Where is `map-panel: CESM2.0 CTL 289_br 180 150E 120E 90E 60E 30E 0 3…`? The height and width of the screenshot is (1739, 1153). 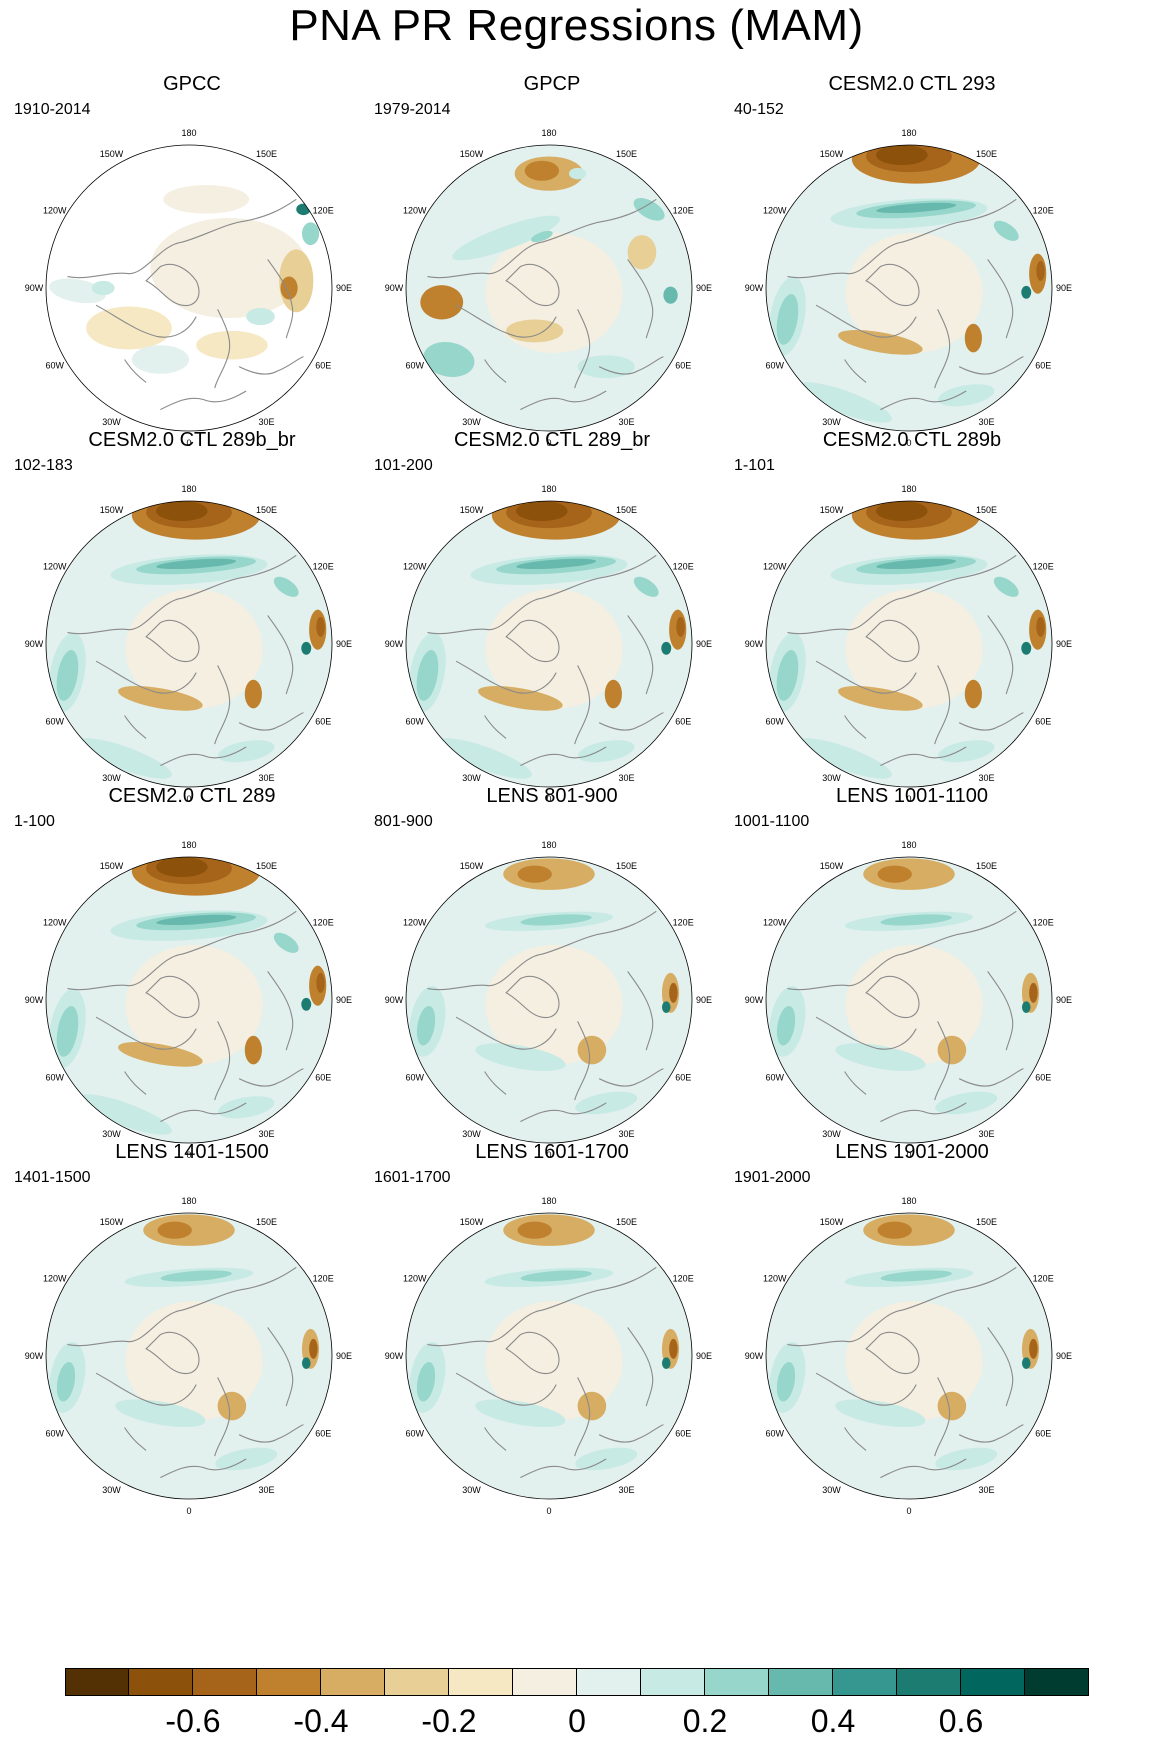 map-panel: CESM2.0 CTL 289_br 180 150E 120E 90E 60E 30E 0 3… is located at coordinates (552, 625).